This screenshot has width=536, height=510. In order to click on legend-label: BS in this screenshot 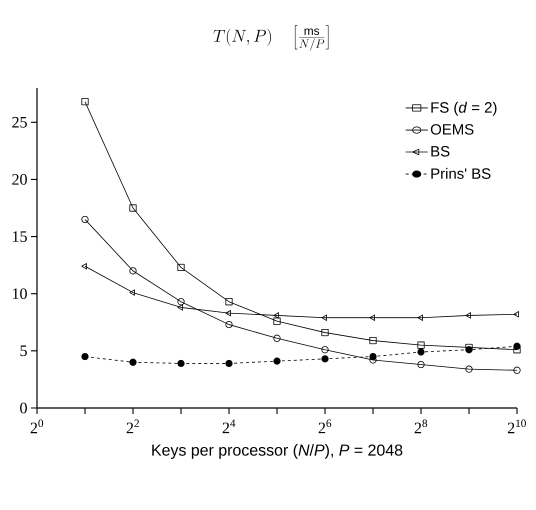, I will do `click(440, 151)`.